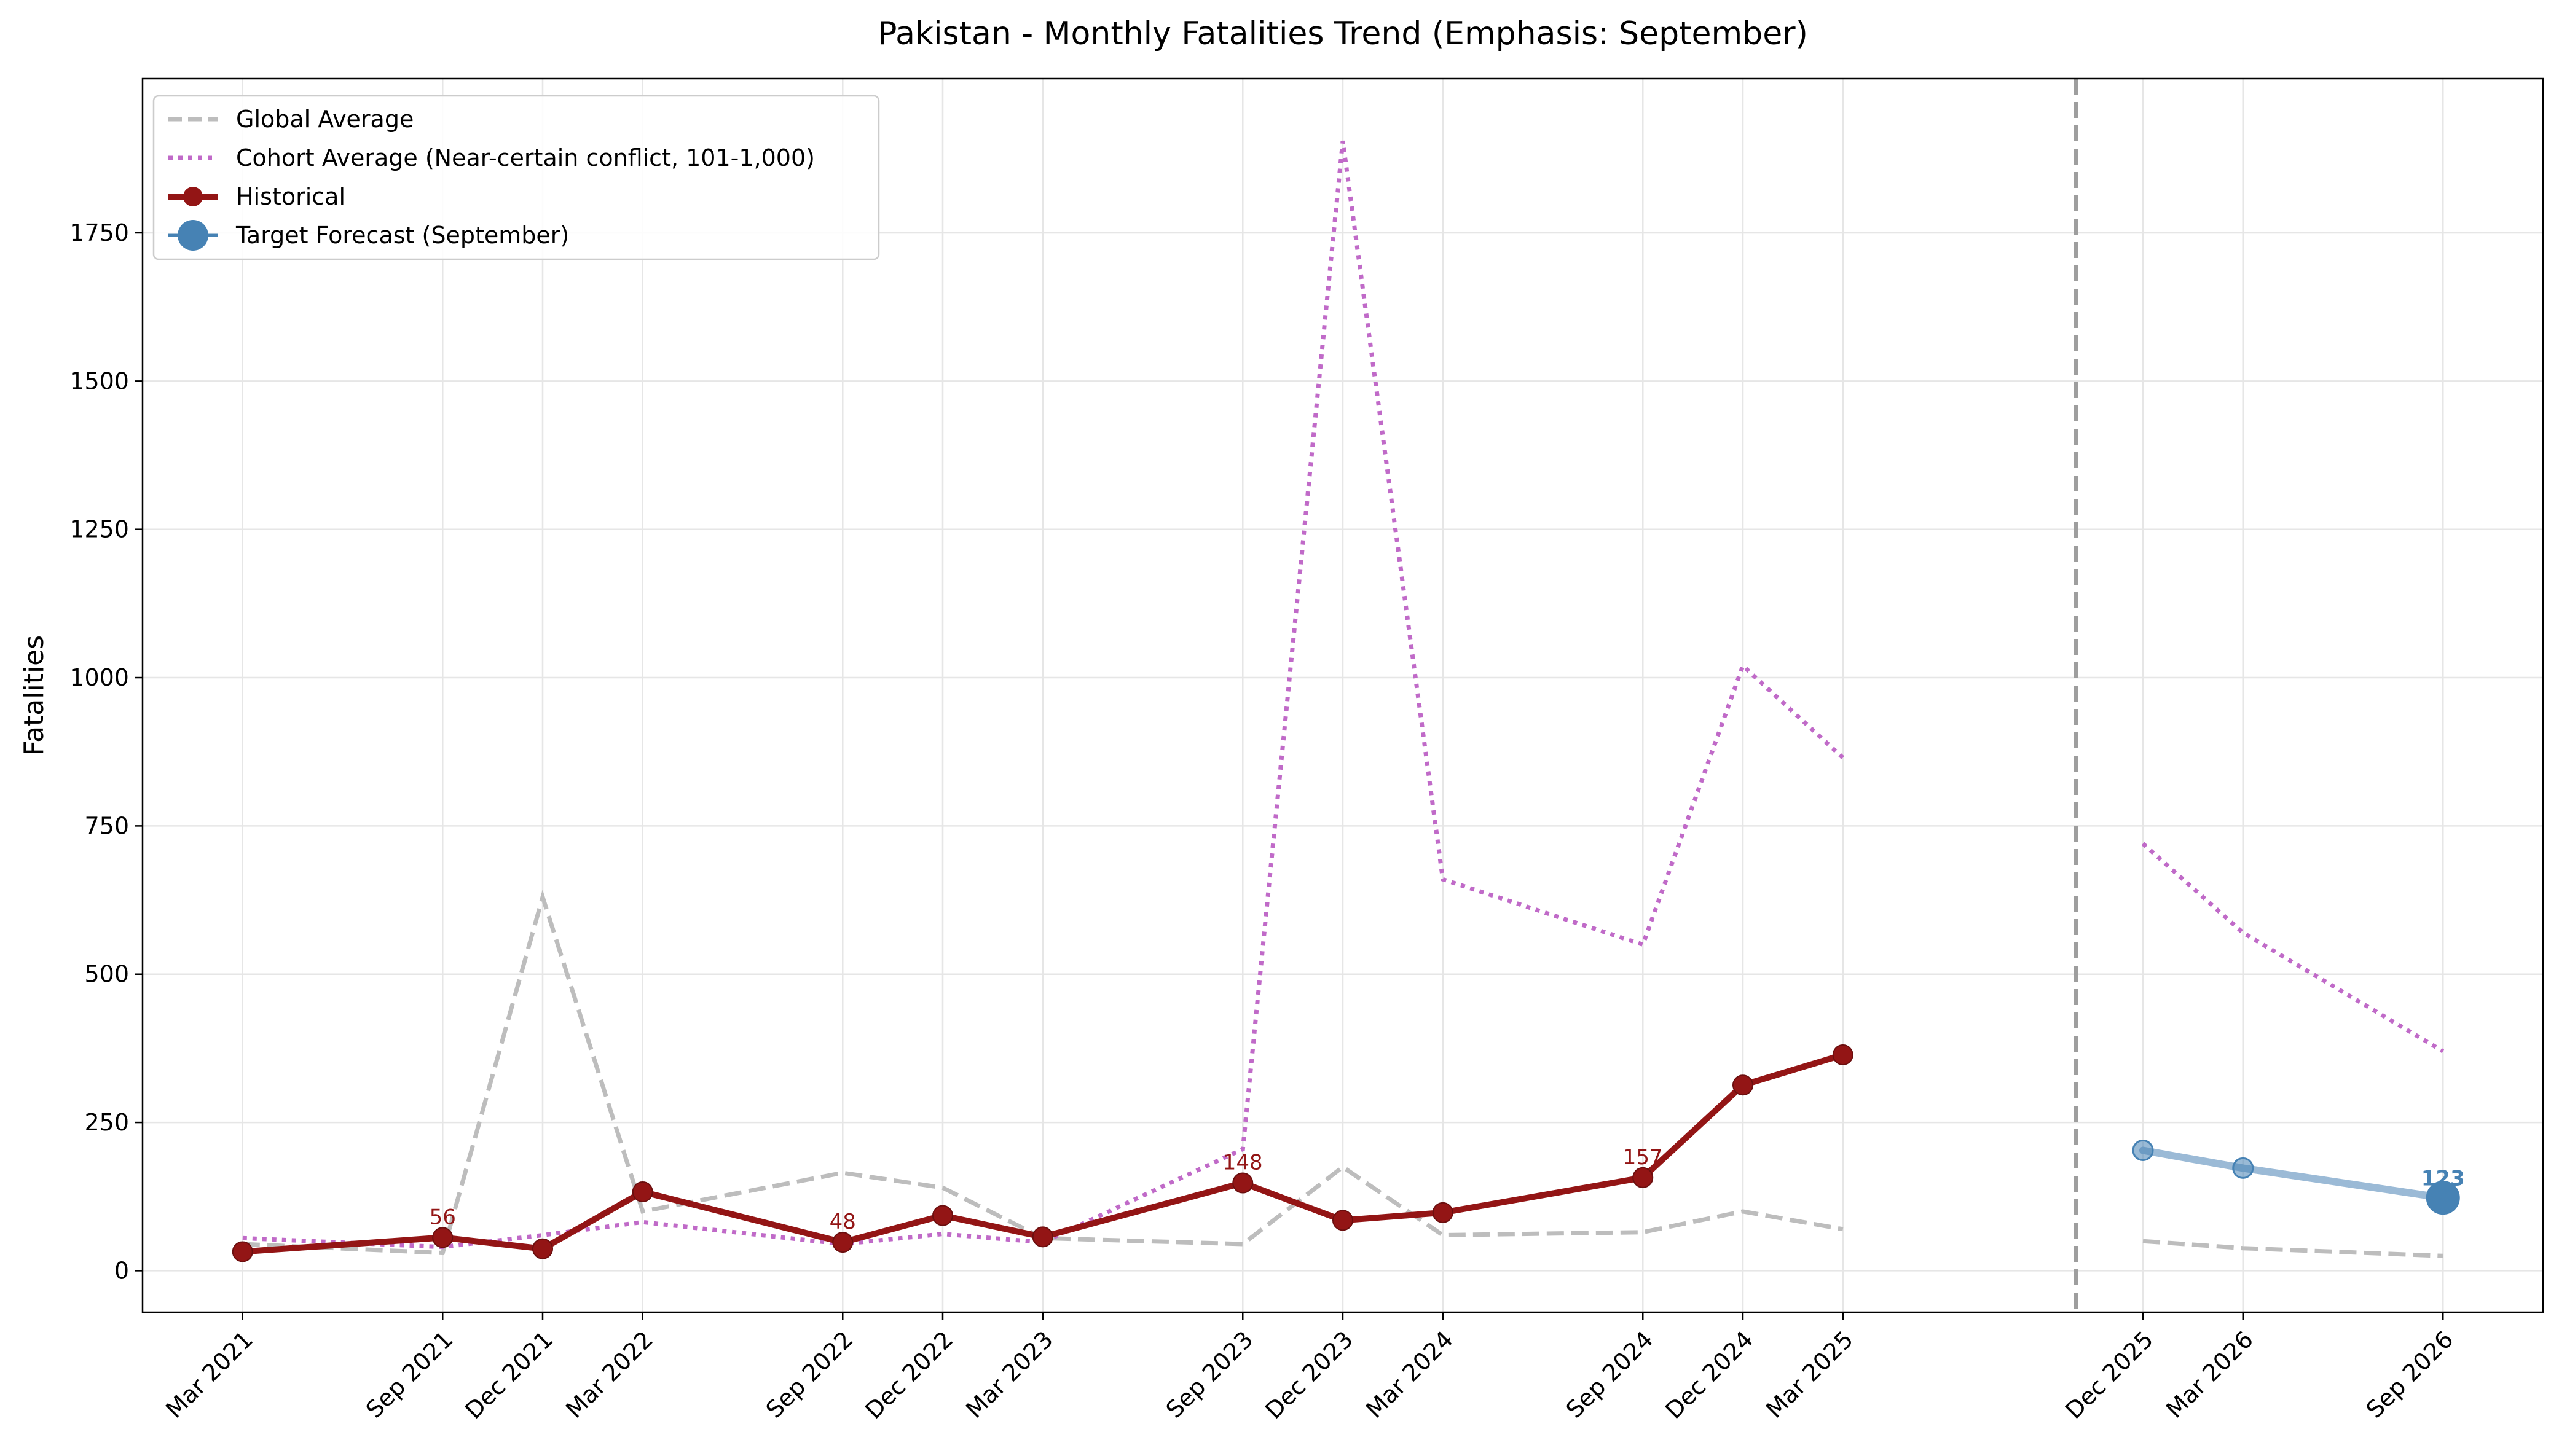  I want to click on data-label: 48, so click(843, 1222).